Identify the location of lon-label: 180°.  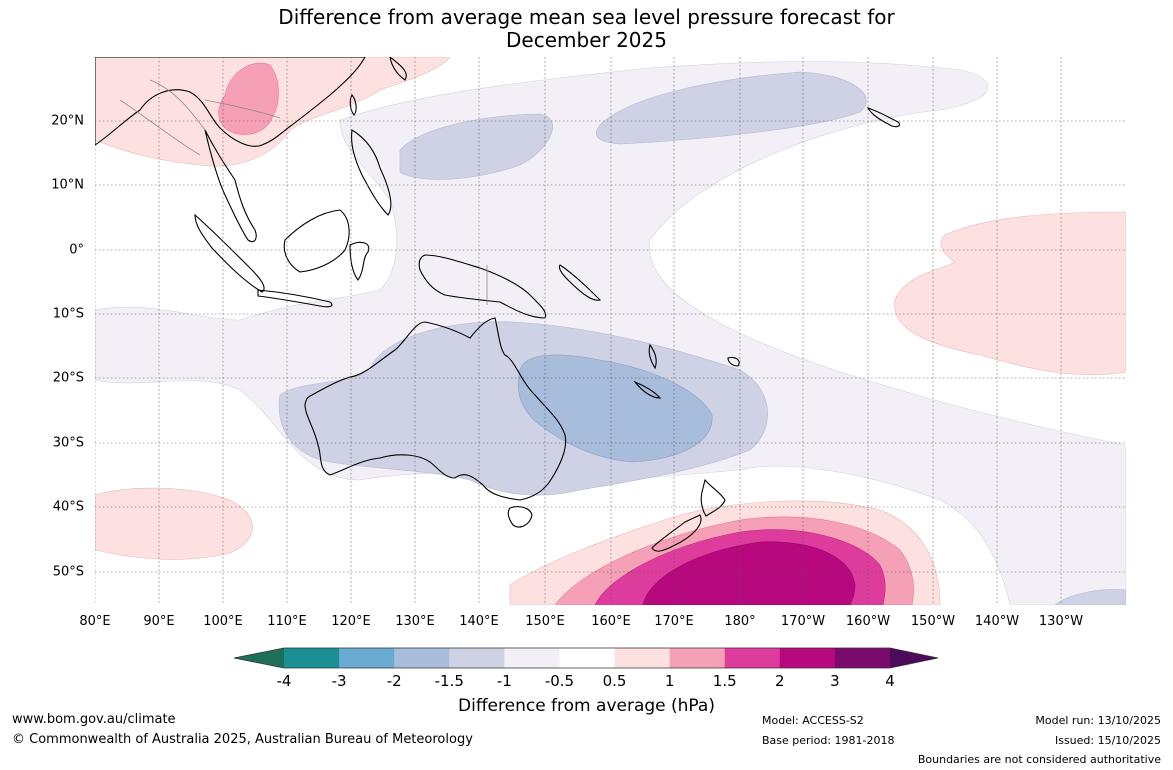
(740, 621).